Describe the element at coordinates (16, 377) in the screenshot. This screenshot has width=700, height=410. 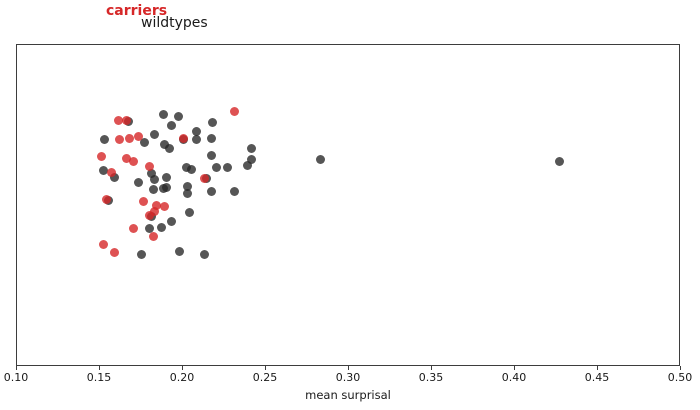
I see `x-tick-label: 0.10` at that location.